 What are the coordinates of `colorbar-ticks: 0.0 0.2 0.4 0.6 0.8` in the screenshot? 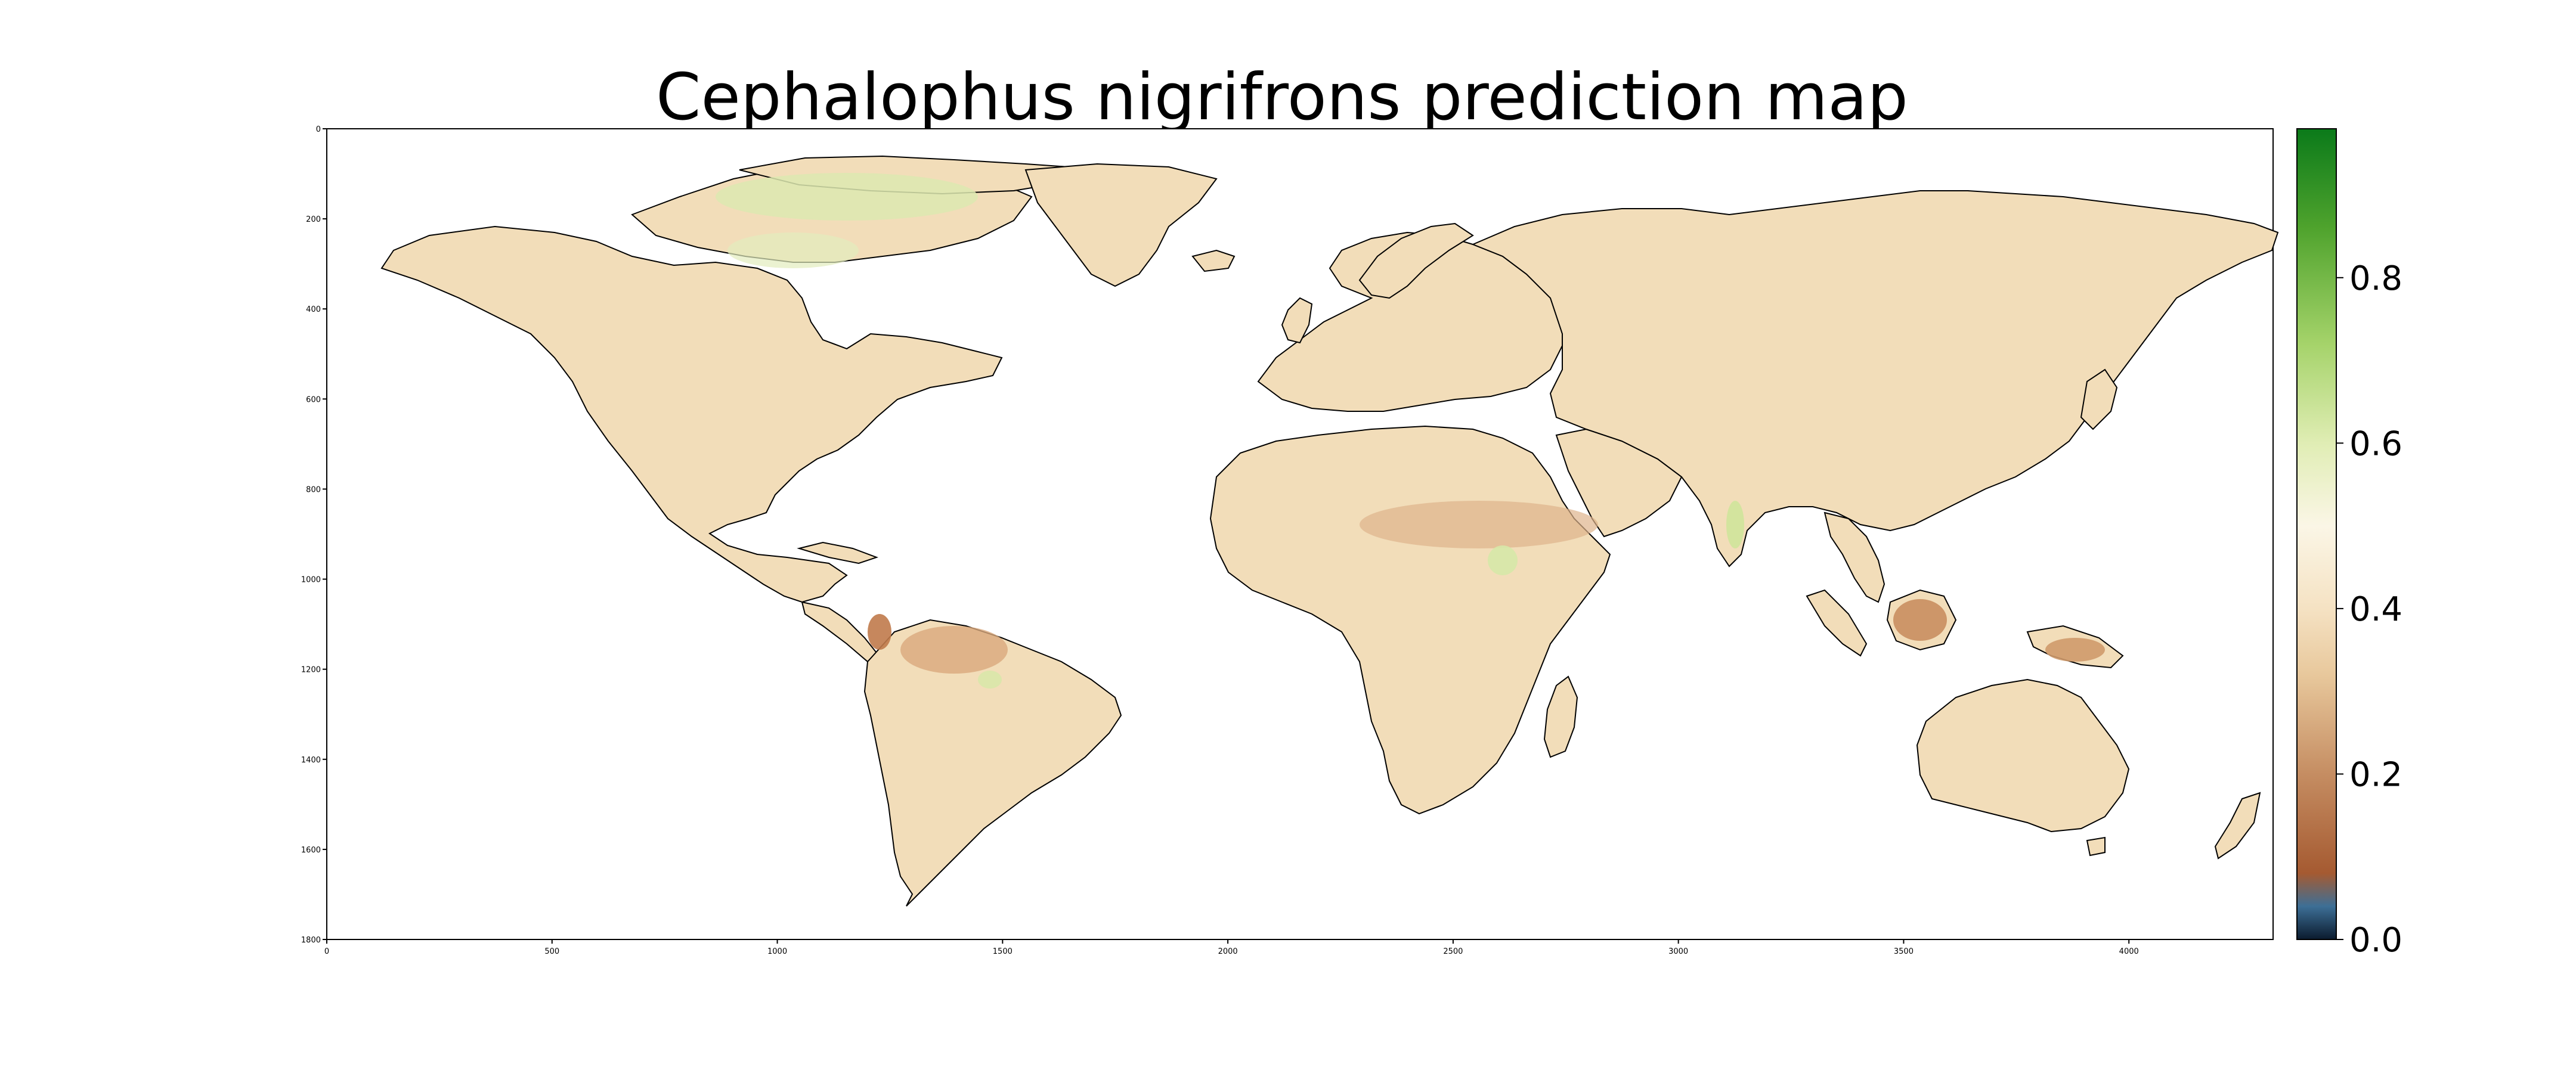 It's located at (2369, 609).